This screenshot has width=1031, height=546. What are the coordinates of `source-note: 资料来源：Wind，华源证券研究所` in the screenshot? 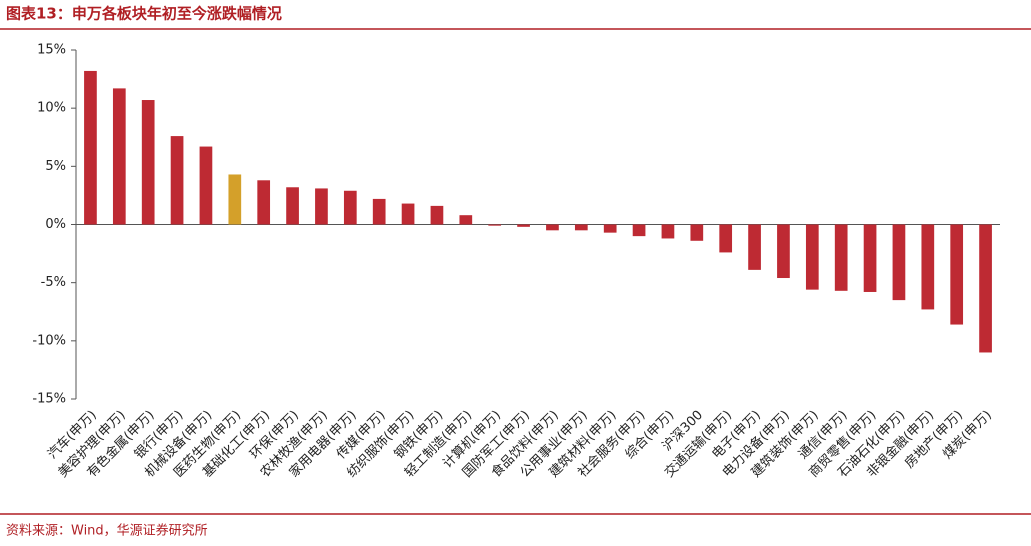 It's located at (107, 531).